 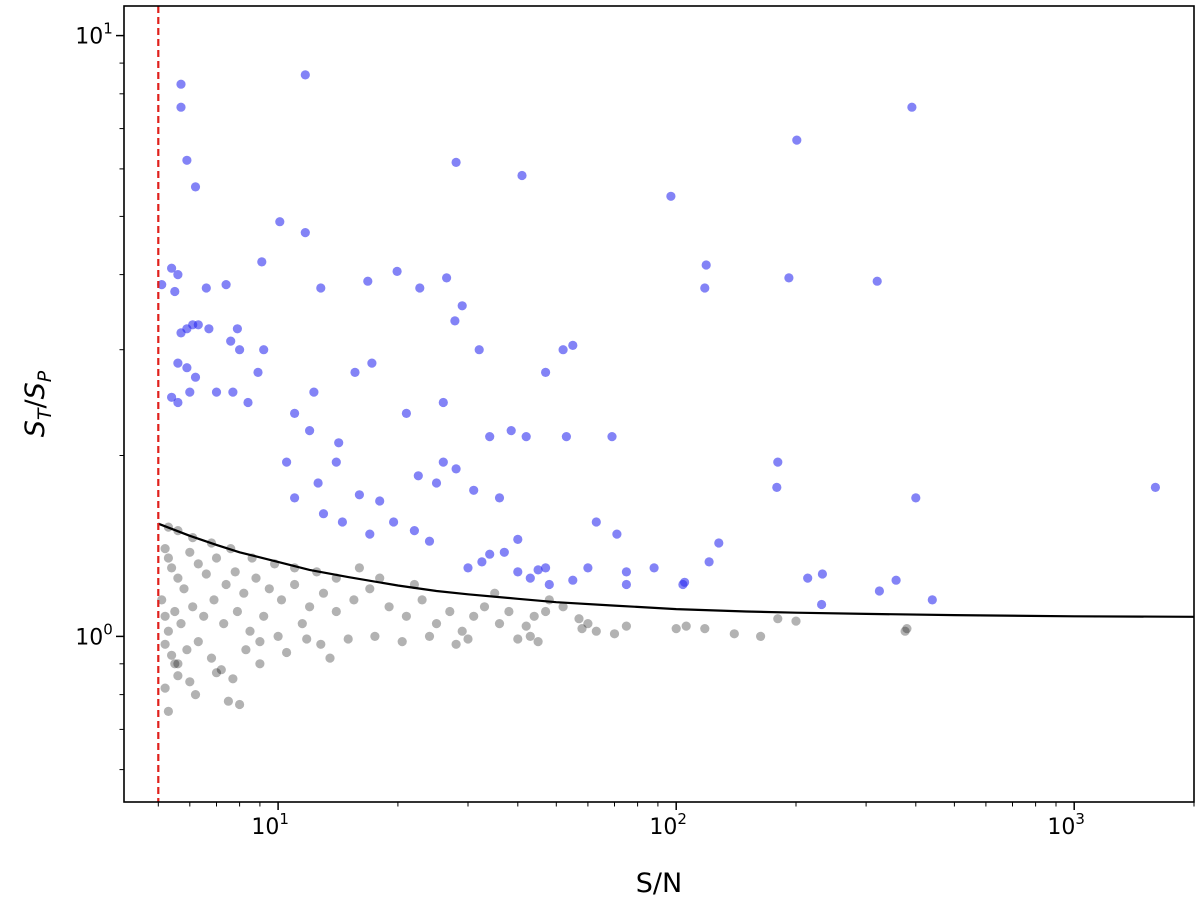 I want to click on y-axis-title: ST/SP, so click(x=38, y=403).